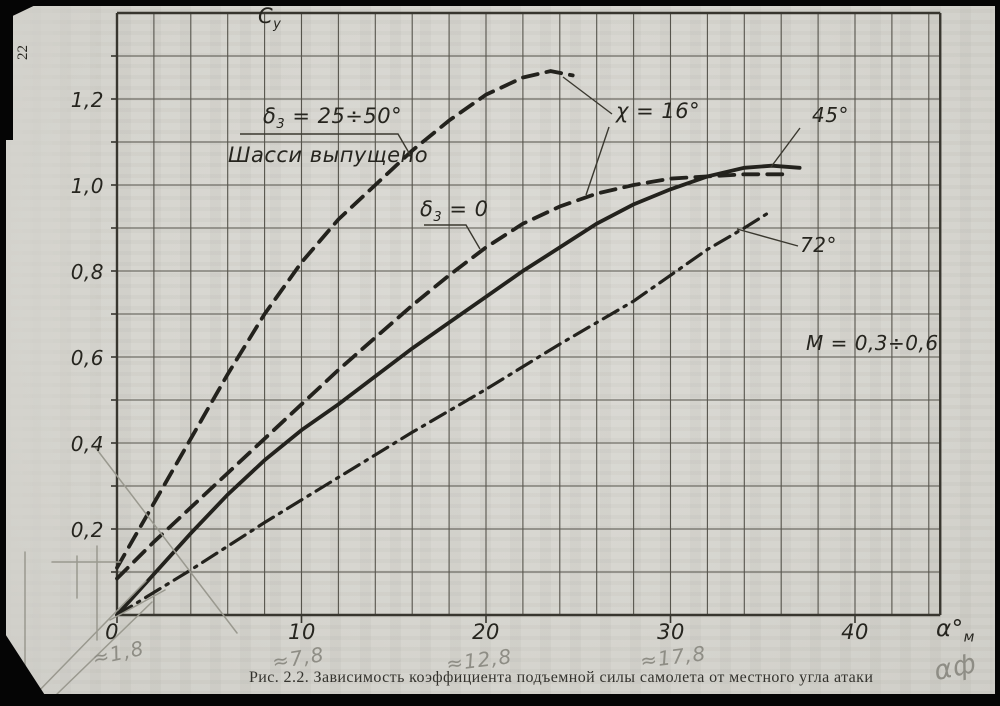  What do you see at coordinates (87, 358) in the screenshot?
I see `y-tick-0-6: 0,6` at bounding box center [87, 358].